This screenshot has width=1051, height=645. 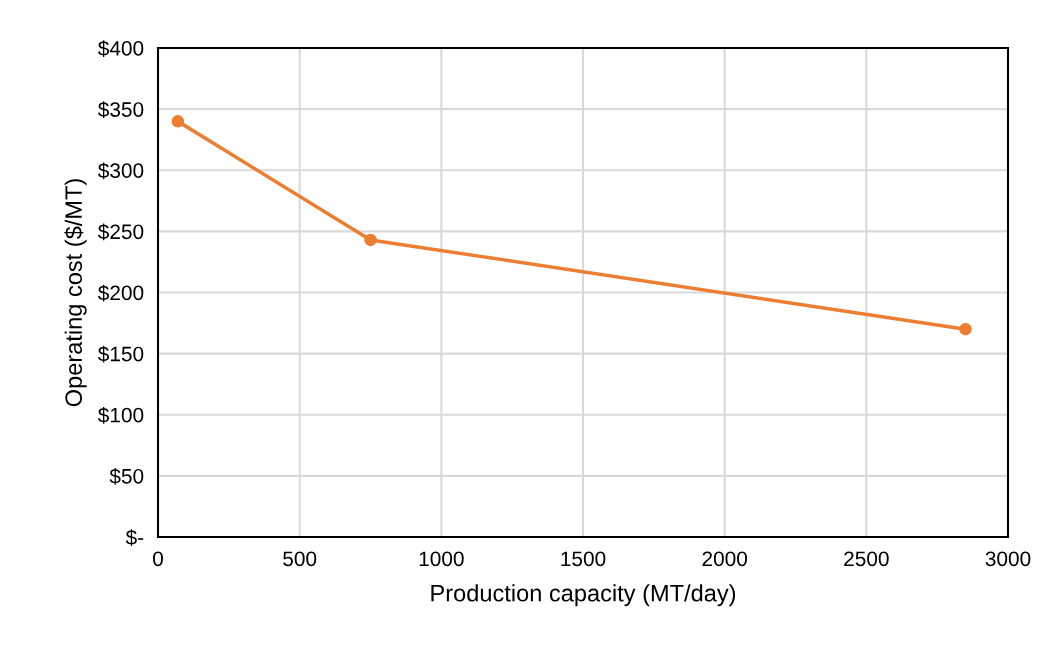 What do you see at coordinates (158, 559) in the screenshot?
I see `x-tick-label: 0` at bounding box center [158, 559].